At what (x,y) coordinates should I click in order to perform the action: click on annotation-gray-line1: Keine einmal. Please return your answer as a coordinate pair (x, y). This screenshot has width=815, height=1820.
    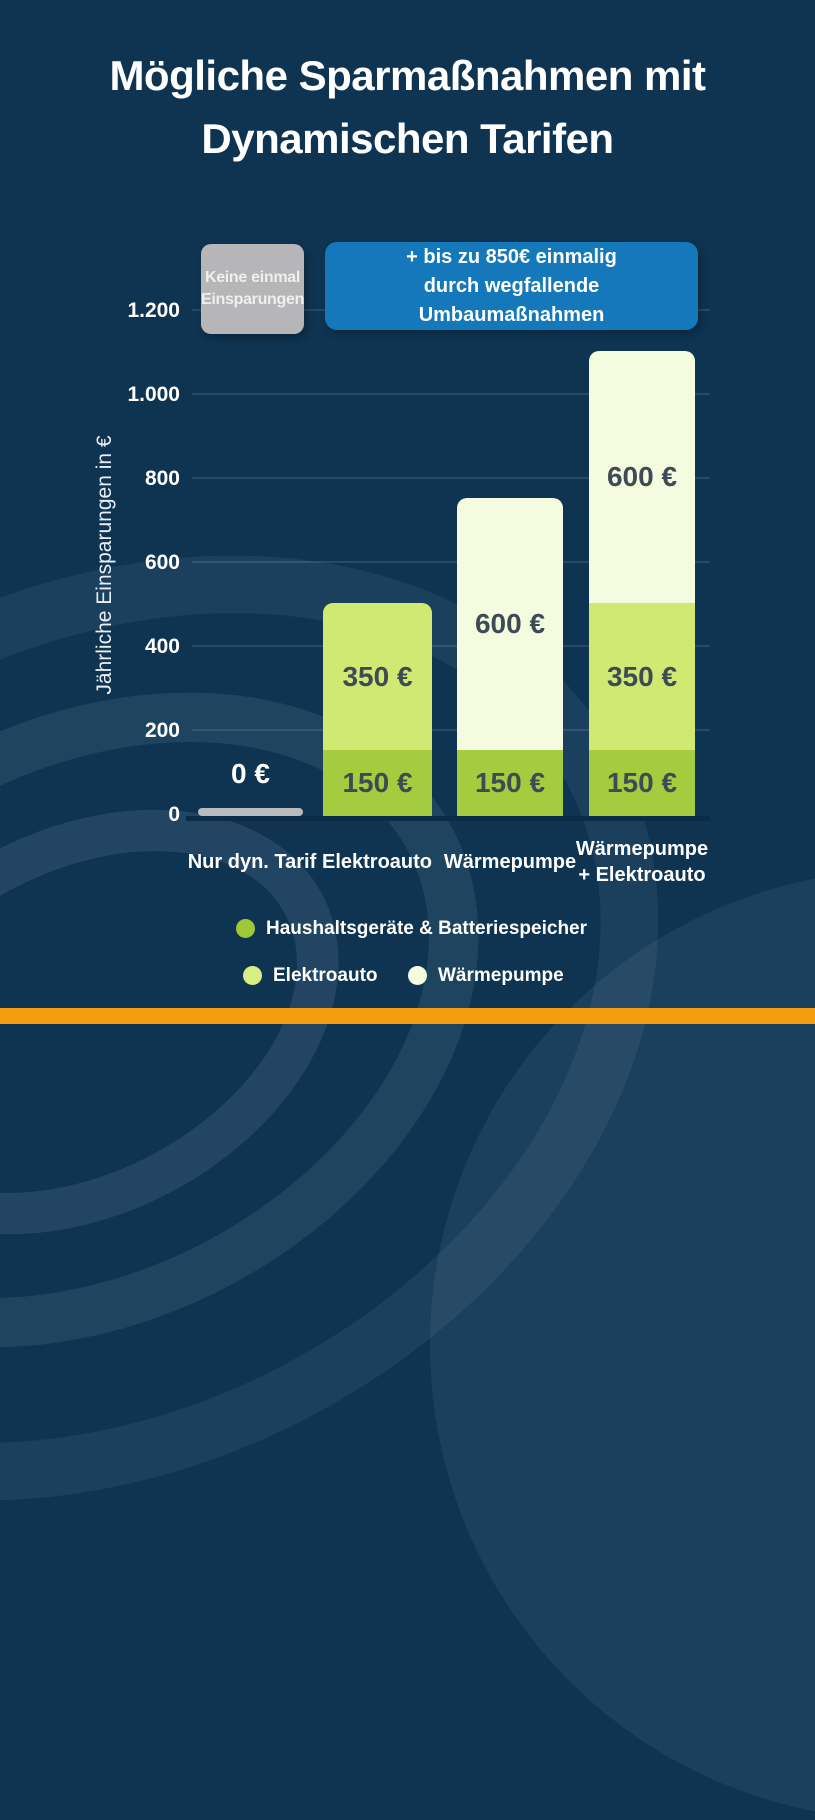
    Looking at the image, I should click on (252, 277).